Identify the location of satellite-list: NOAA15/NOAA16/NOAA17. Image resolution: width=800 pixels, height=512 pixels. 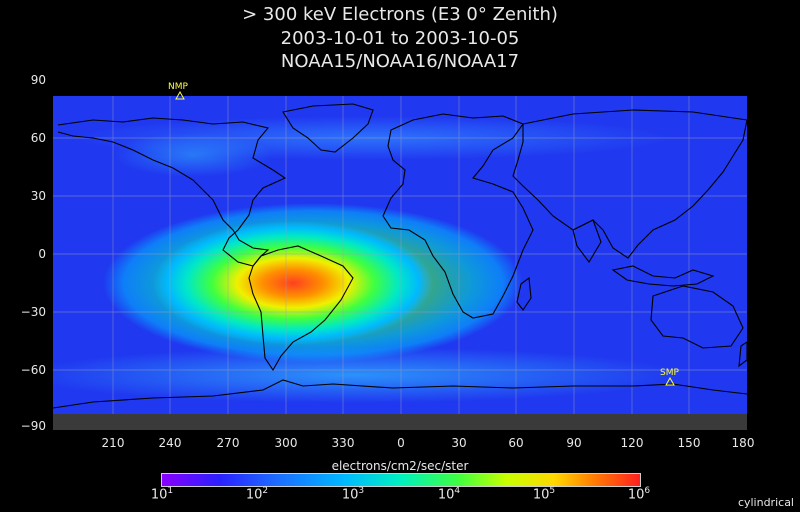
(400, 61).